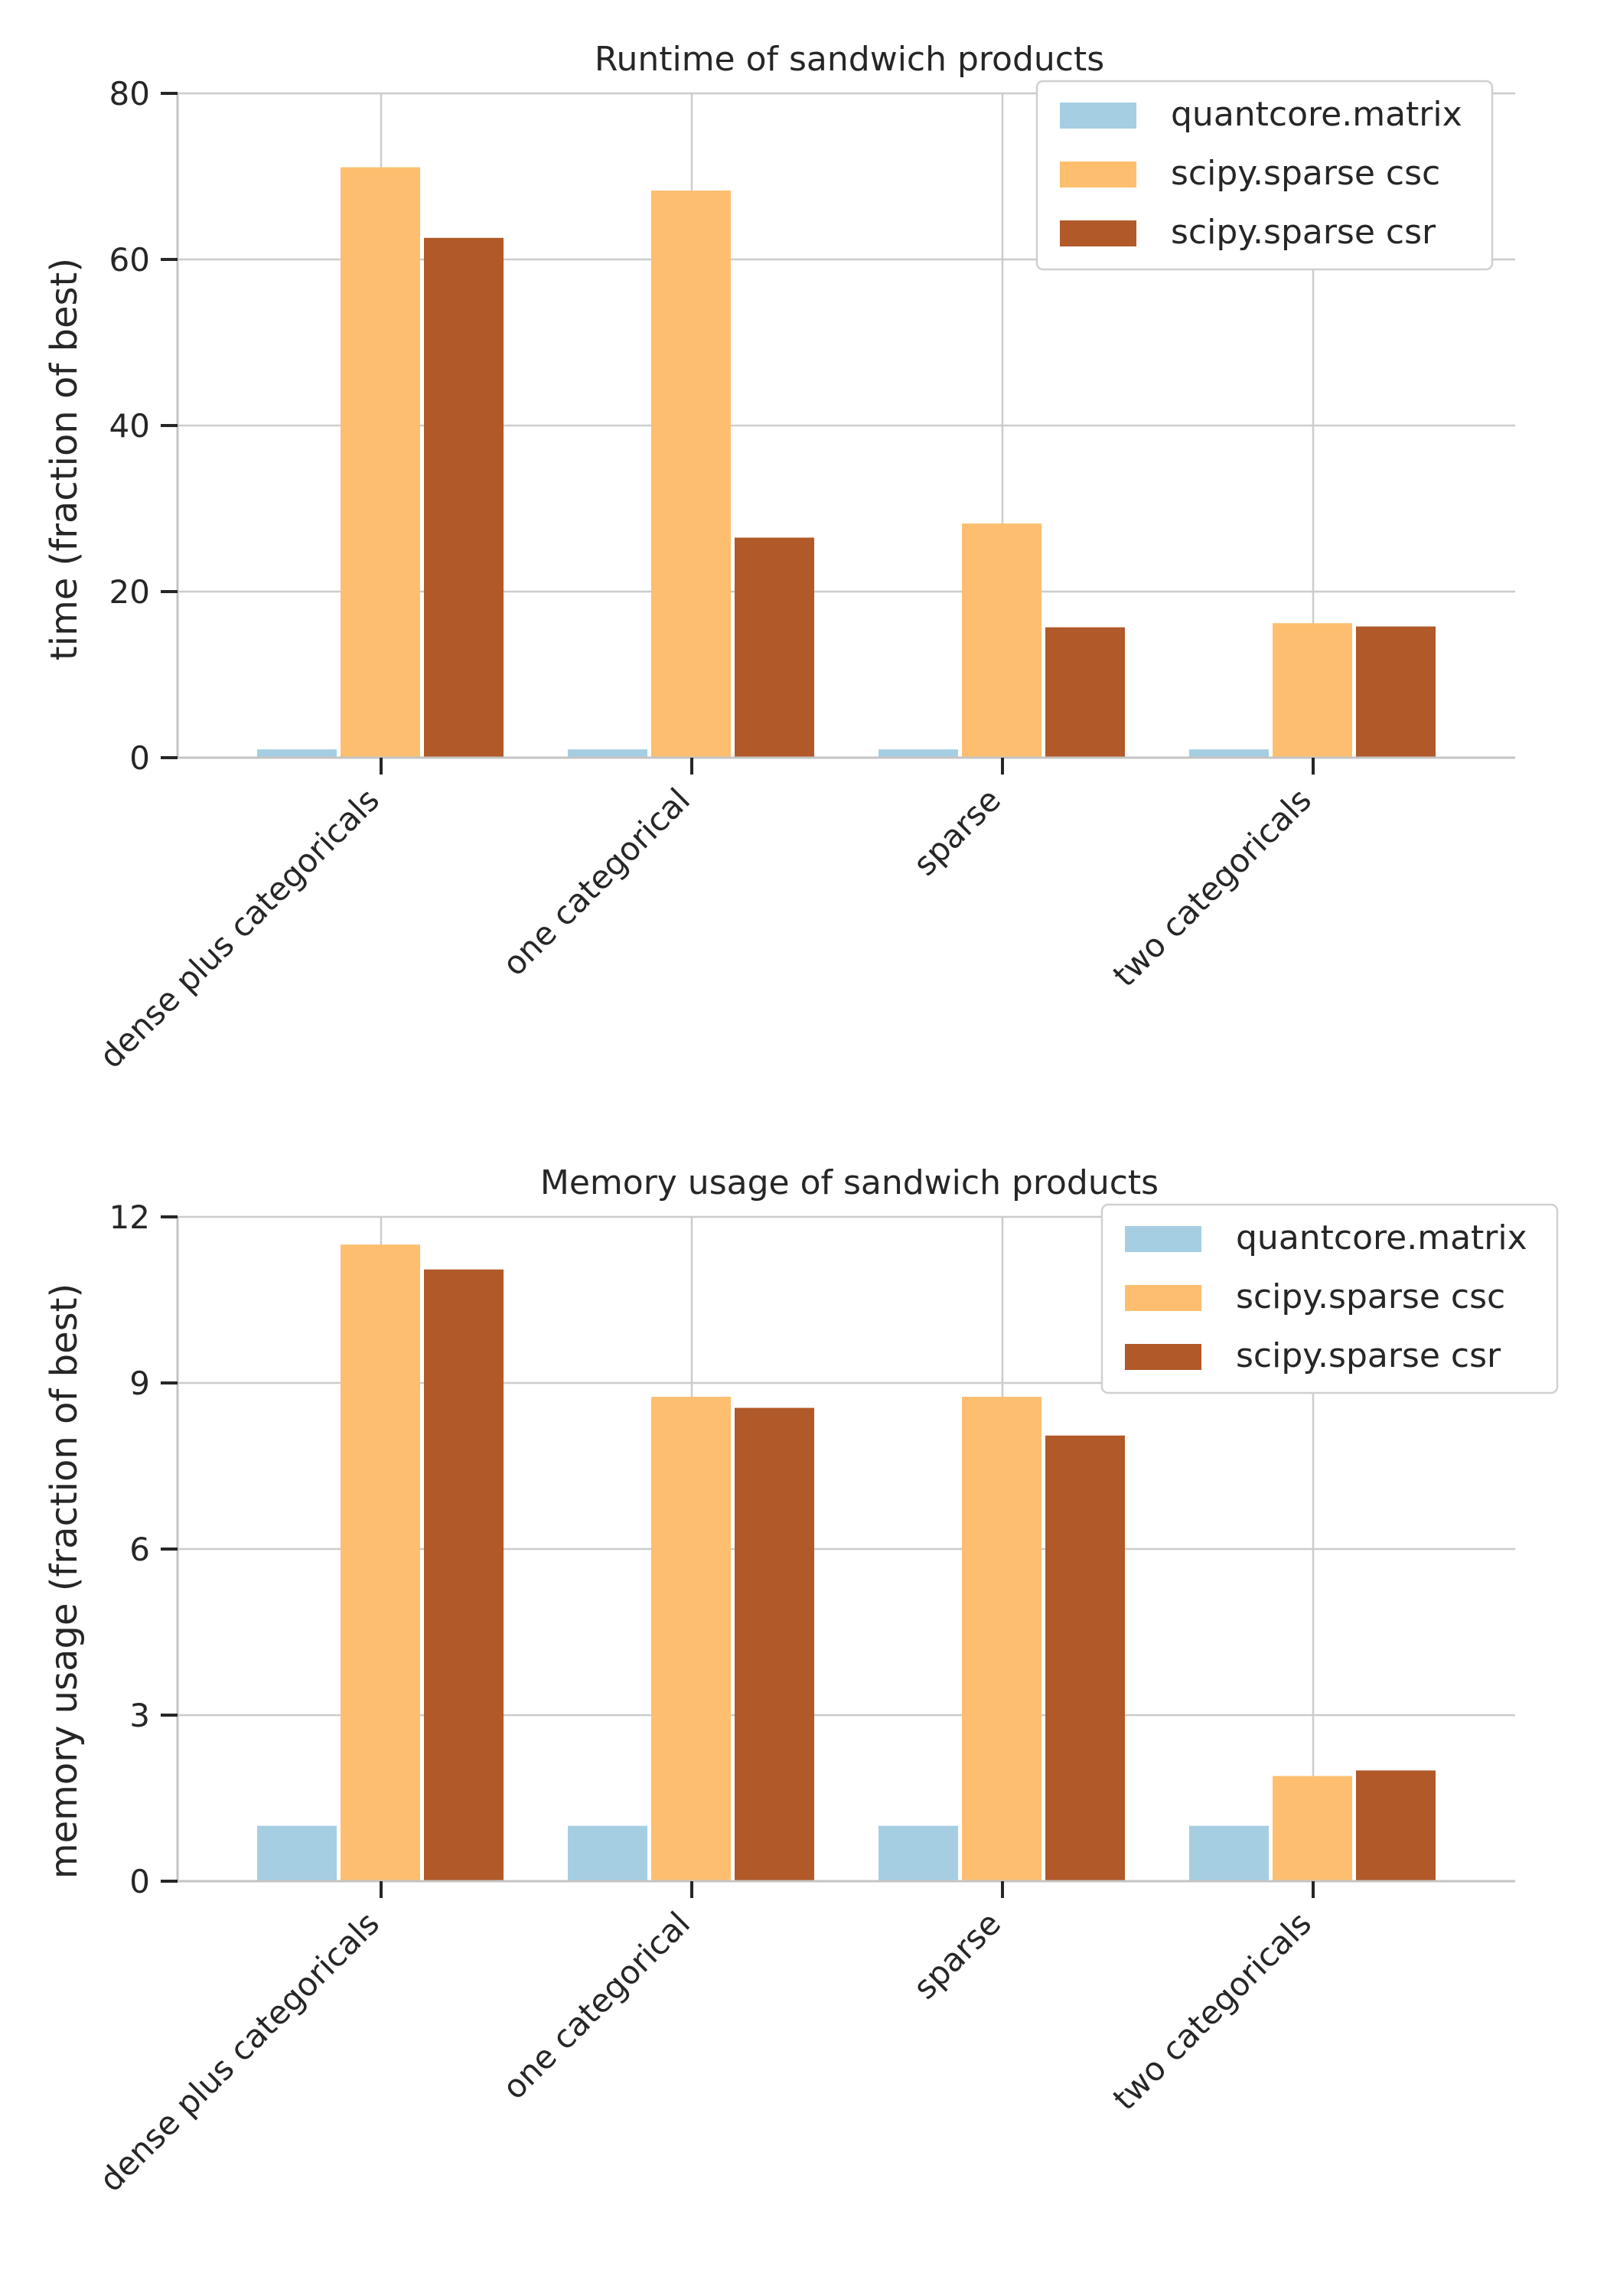  Describe the element at coordinates (64, 1581) in the screenshot. I see `memory-chart-ylabel: memory usage (fraction of best)` at that location.